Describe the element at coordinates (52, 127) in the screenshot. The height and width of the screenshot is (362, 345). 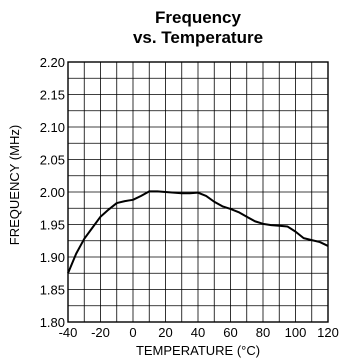
I see `y-tick-label: 2.10` at that location.